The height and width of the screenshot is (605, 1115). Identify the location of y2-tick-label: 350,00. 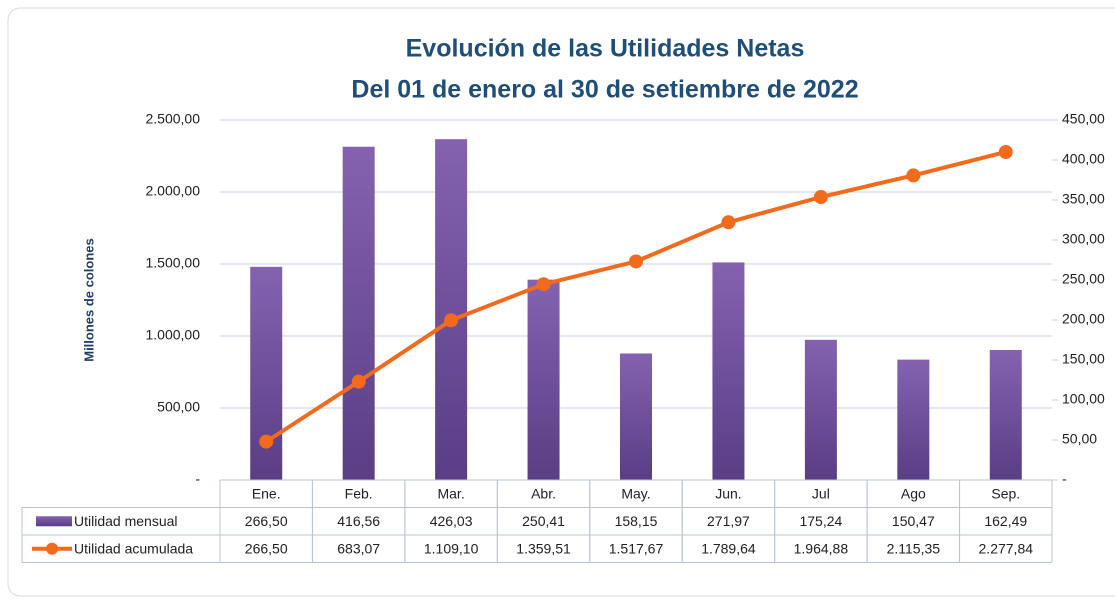
(1083, 199).